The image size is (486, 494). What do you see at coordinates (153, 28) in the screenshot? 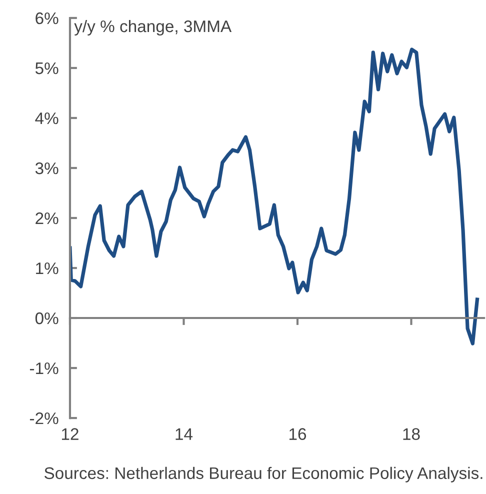
I see `chart-title: y/y % change, 3MMA` at bounding box center [153, 28].